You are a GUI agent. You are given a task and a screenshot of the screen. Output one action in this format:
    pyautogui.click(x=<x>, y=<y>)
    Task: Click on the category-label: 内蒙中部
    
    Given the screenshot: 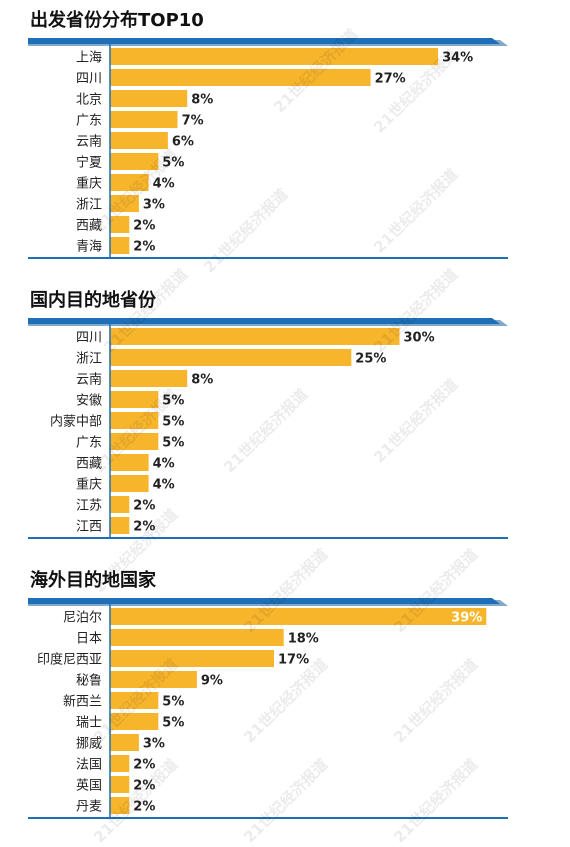 What is the action you would take?
    pyautogui.click(x=76, y=422)
    